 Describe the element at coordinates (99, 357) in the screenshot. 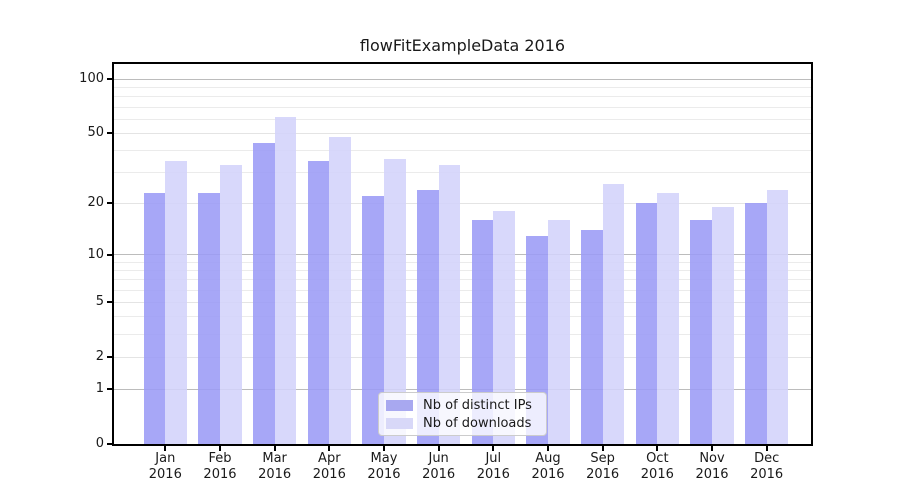

I see `y-tick-label-2: 2` at that location.